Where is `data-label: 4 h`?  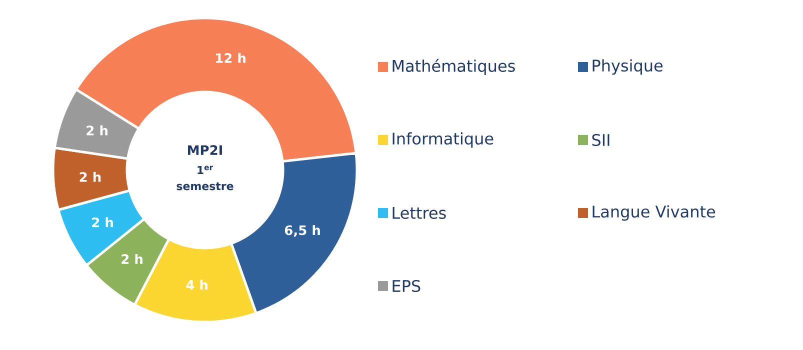
data-label: 4 h is located at coordinates (197, 285).